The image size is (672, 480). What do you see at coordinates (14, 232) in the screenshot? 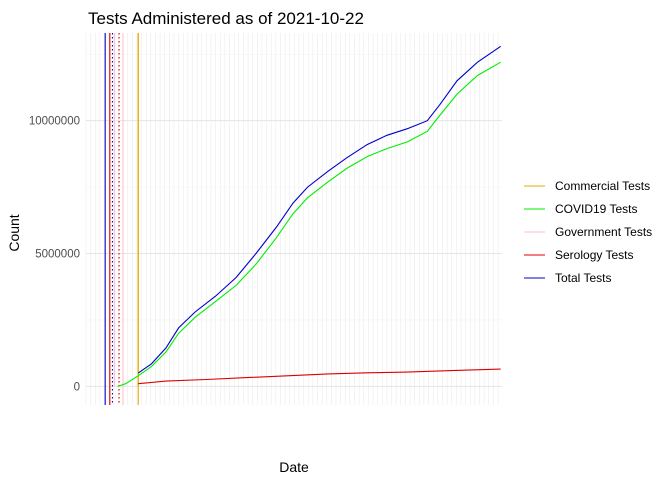
I see `y-axis-title: Count` at bounding box center [14, 232].